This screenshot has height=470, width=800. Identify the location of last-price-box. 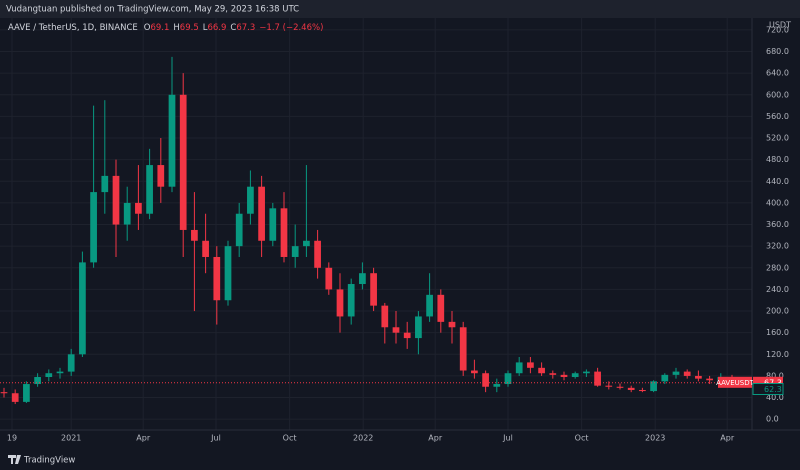
(768, 382).